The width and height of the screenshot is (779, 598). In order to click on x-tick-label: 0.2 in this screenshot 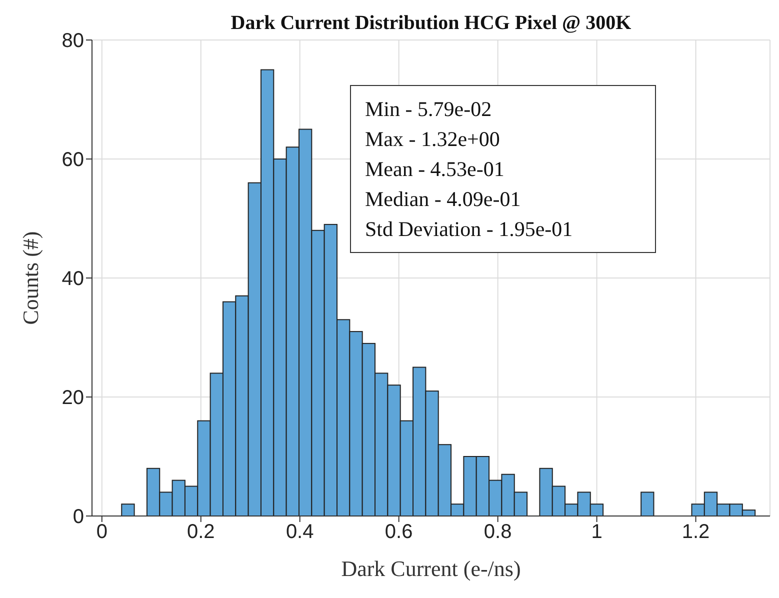, I will do `click(200, 532)`.